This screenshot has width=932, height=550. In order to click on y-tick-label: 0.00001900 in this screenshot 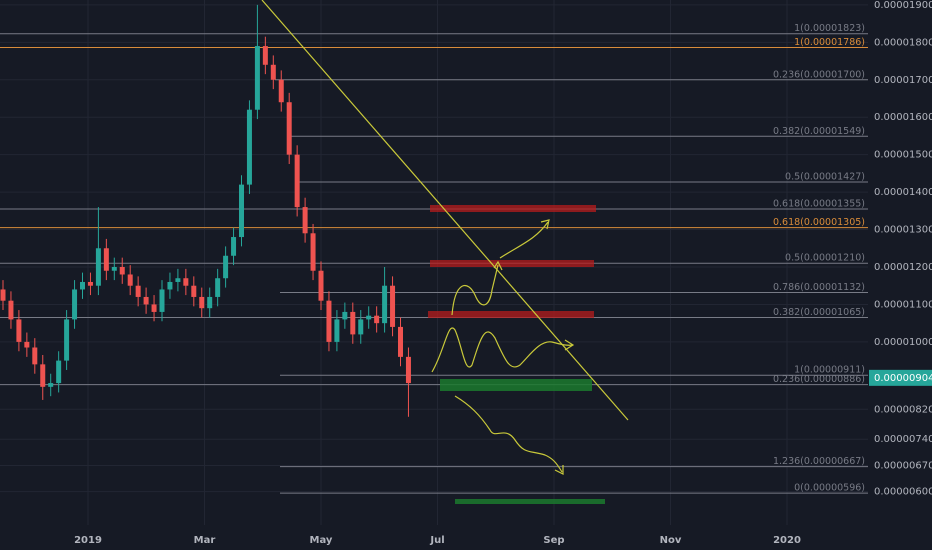, I will do `click(903, 5)`.